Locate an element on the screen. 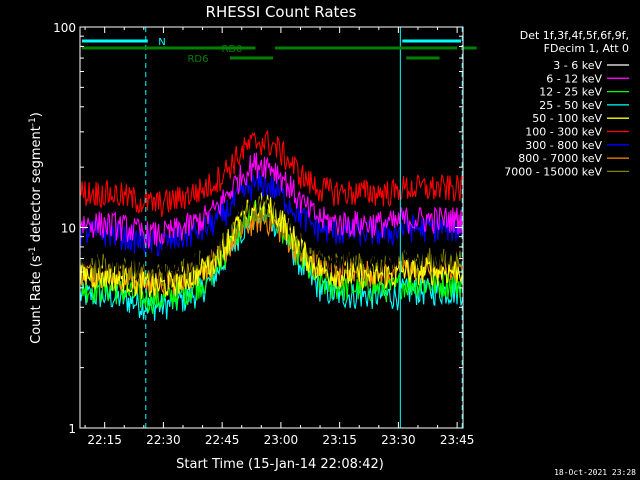 The width and height of the screenshot is (640, 480). y-tick-label-0: 1 is located at coordinates (72, 429).